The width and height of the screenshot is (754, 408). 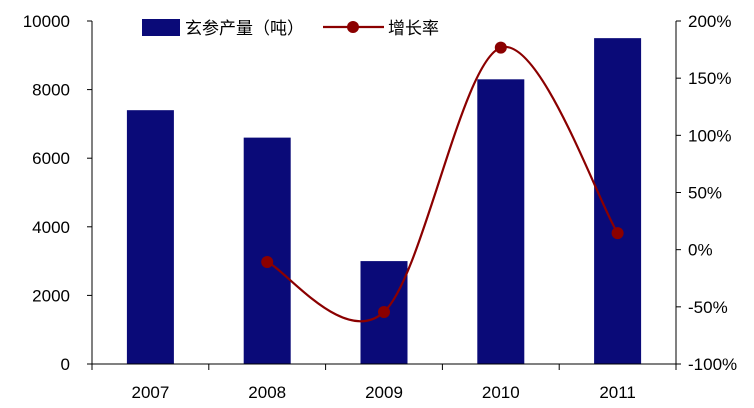 What do you see at coordinates (244, 29) in the screenshot?
I see `legend-label-production: 玄参产量（吨）` at bounding box center [244, 29].